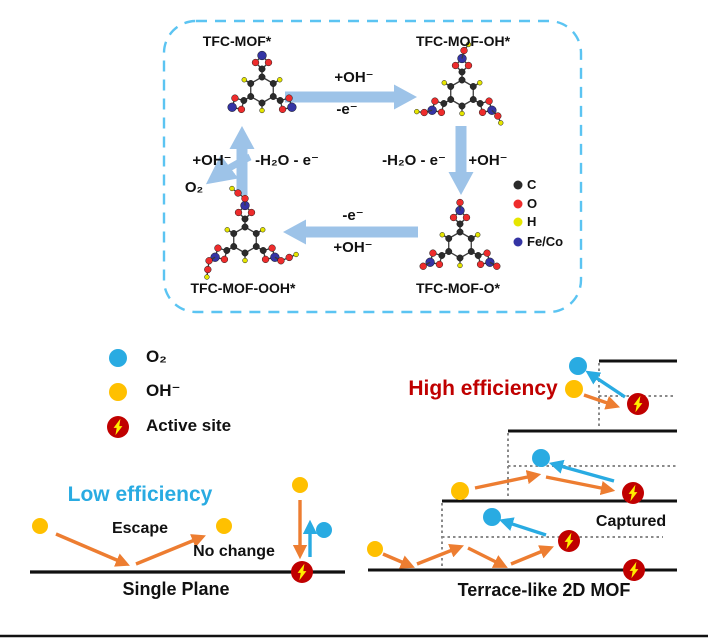 Image resolution: width=708 pixels, height=644 pixels. I want to click on low-efficiency-label: Low efficiency, so click(140, 494).